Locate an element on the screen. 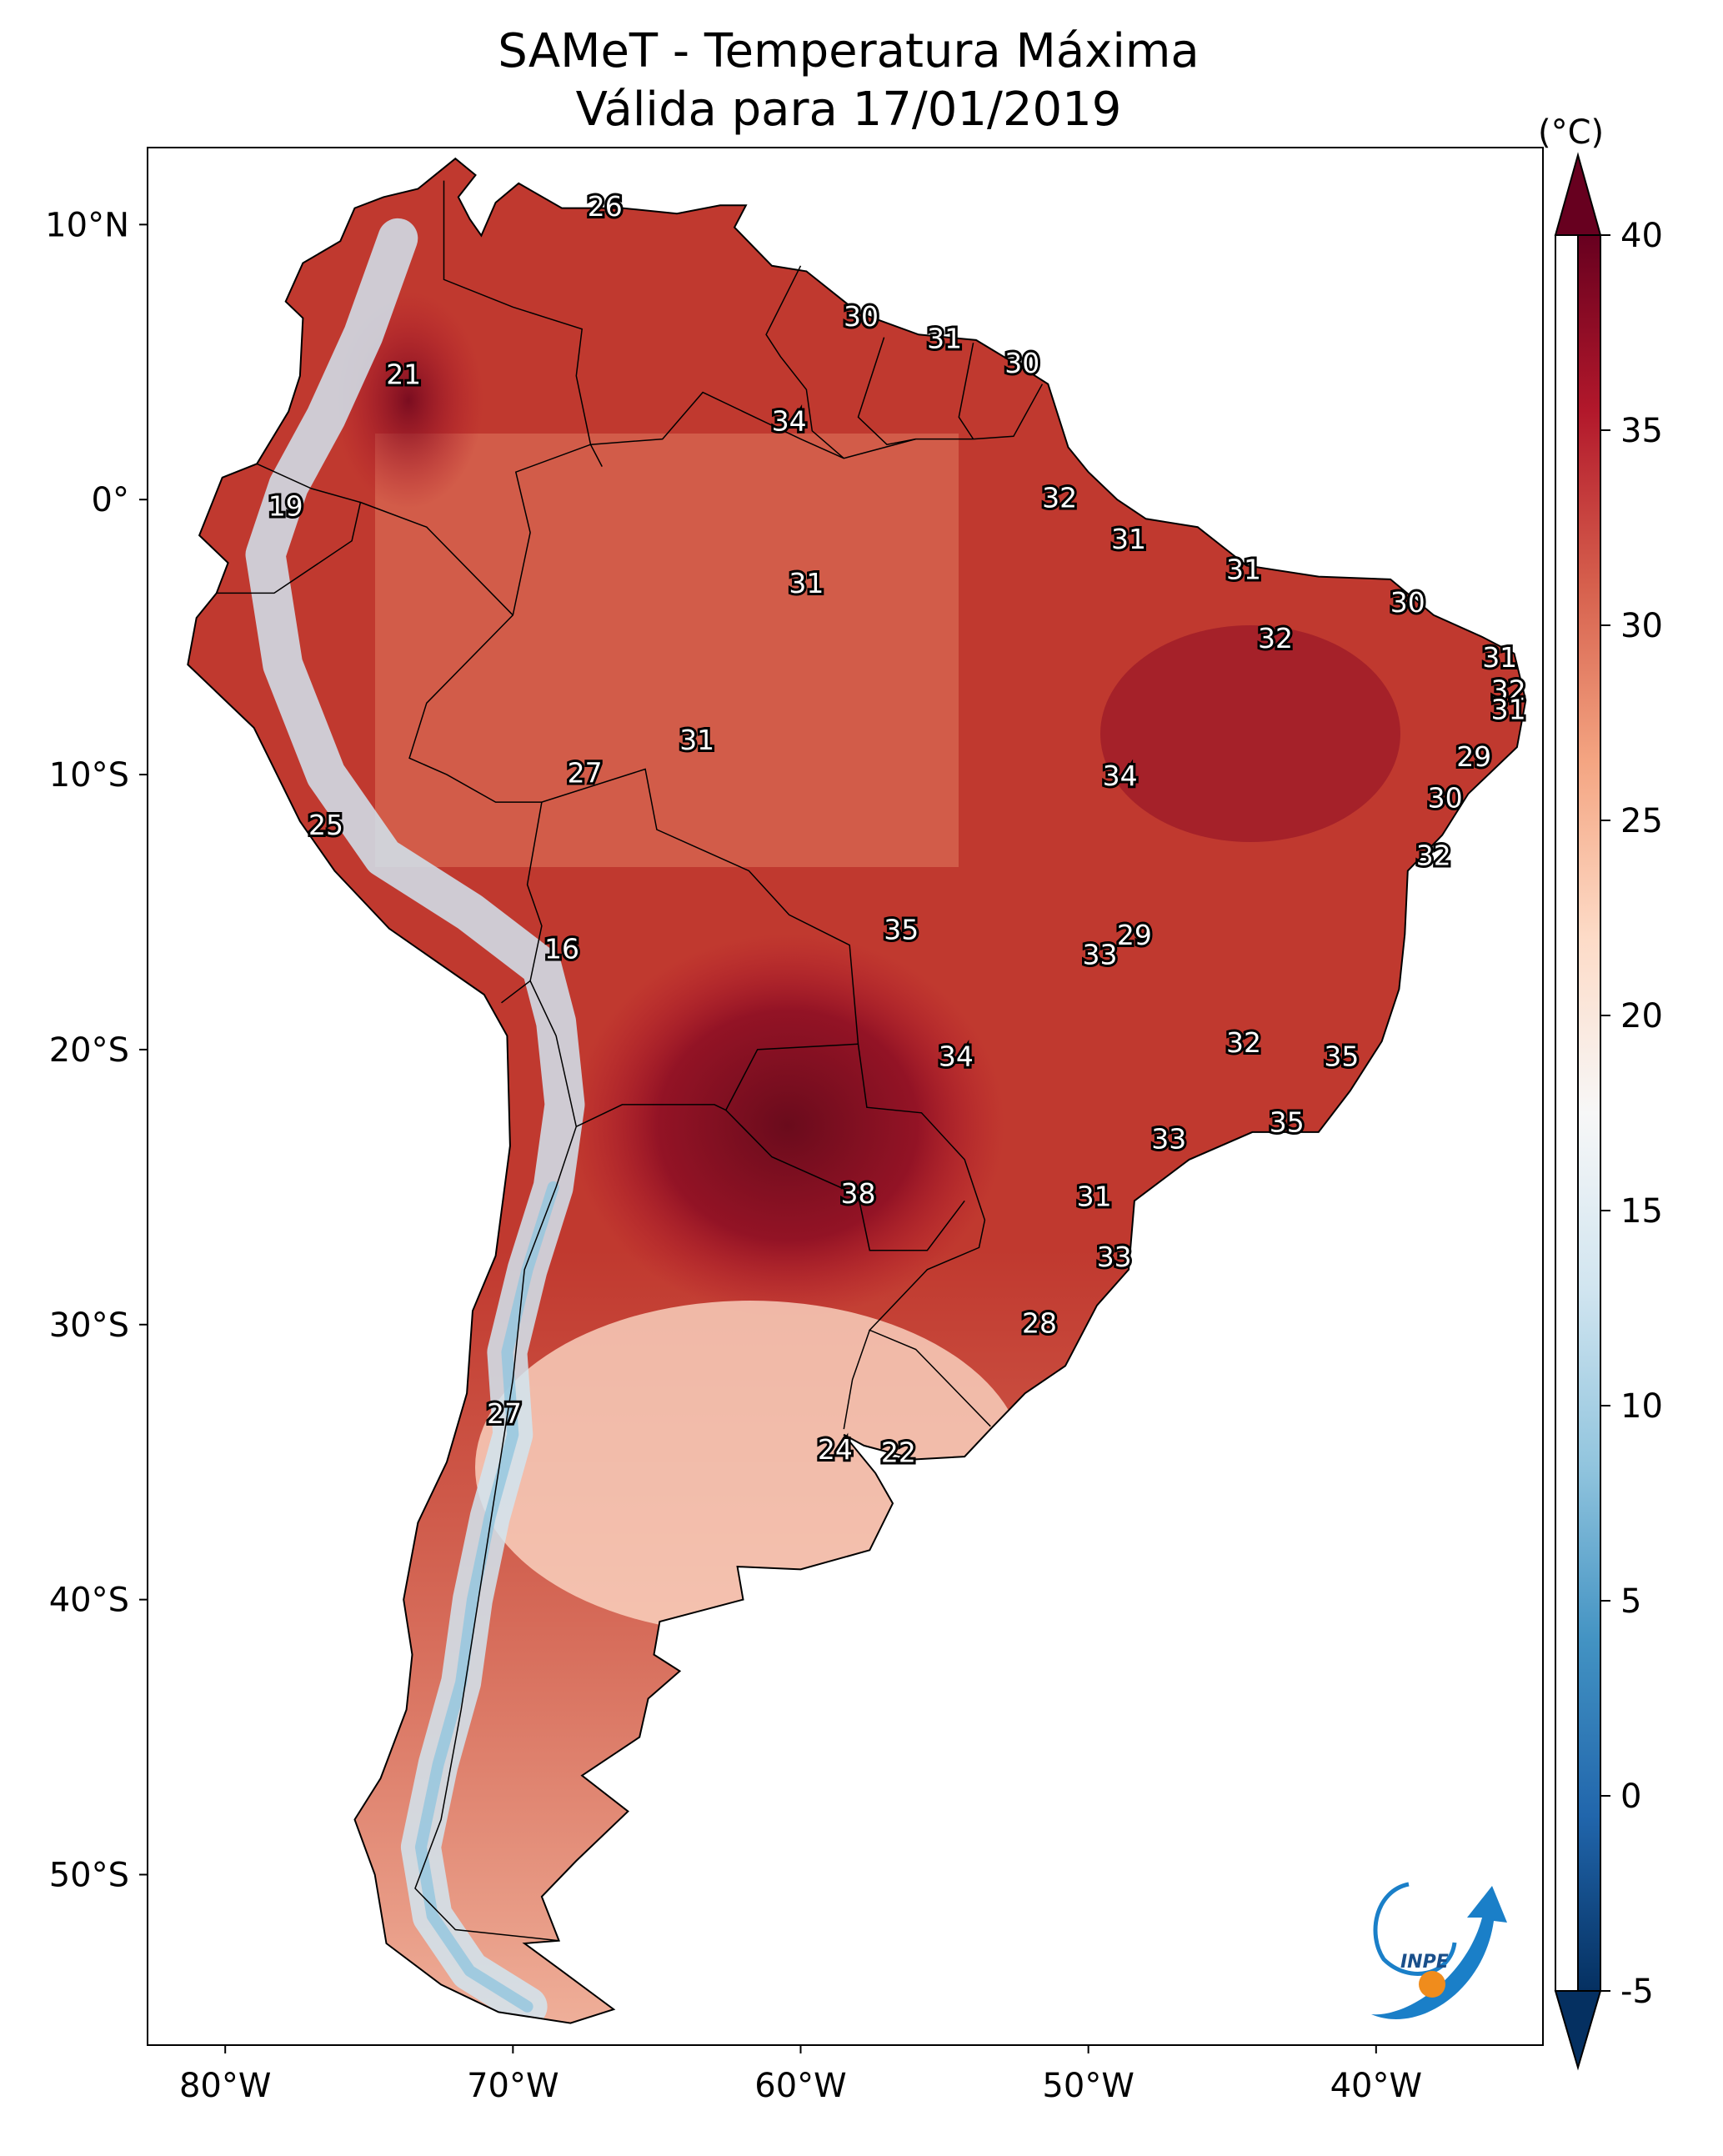  hotspot-northeast is located at coordinates (1250, 733).